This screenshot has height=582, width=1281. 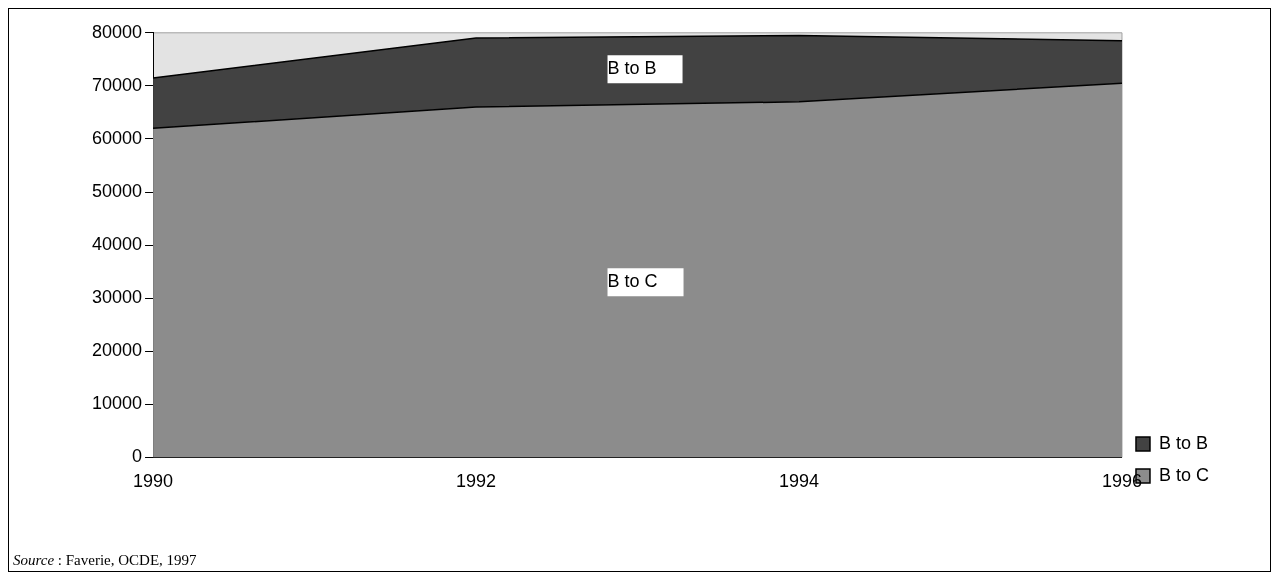 I want to click on x-tick-label: 1990, so click(x=153, y=481).